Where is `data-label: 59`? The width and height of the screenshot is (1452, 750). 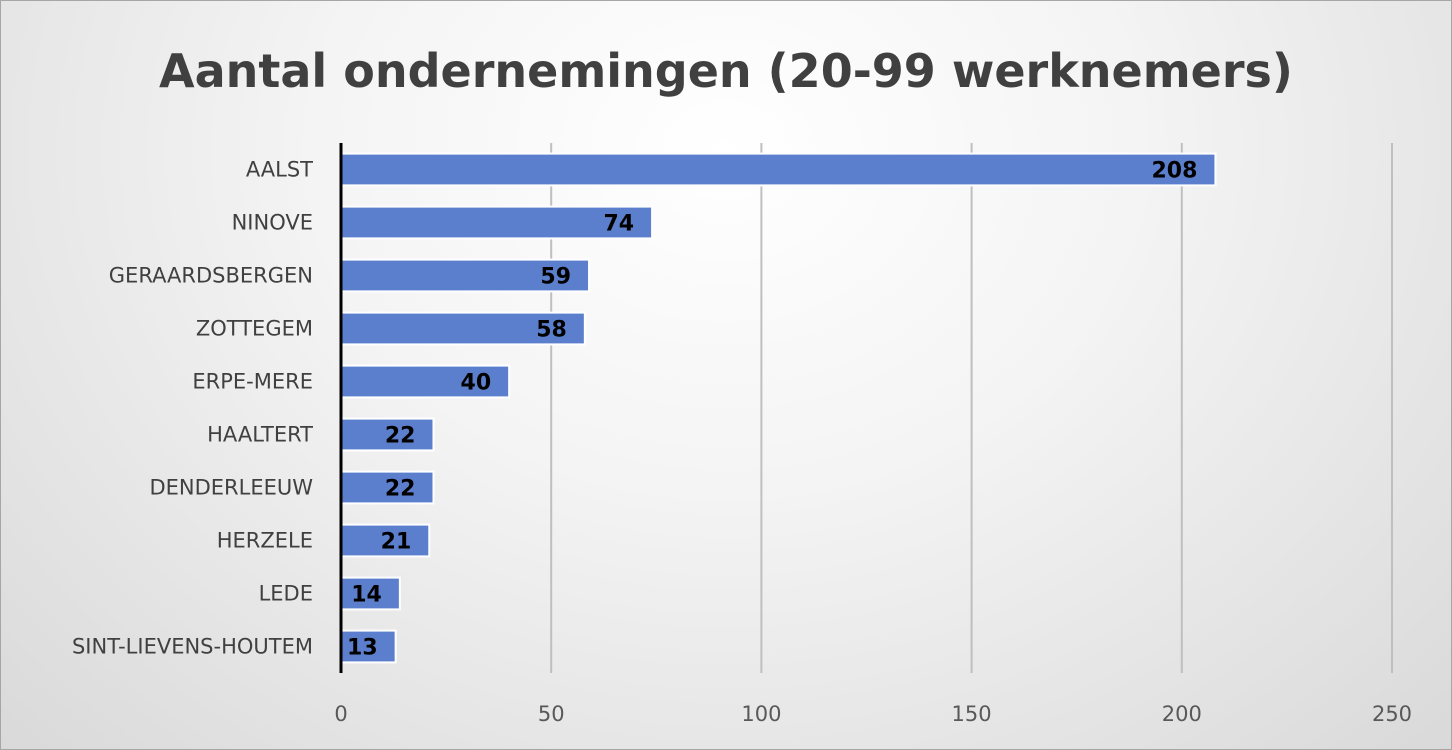 data-label: 59 is located at coordinates (555, 277).